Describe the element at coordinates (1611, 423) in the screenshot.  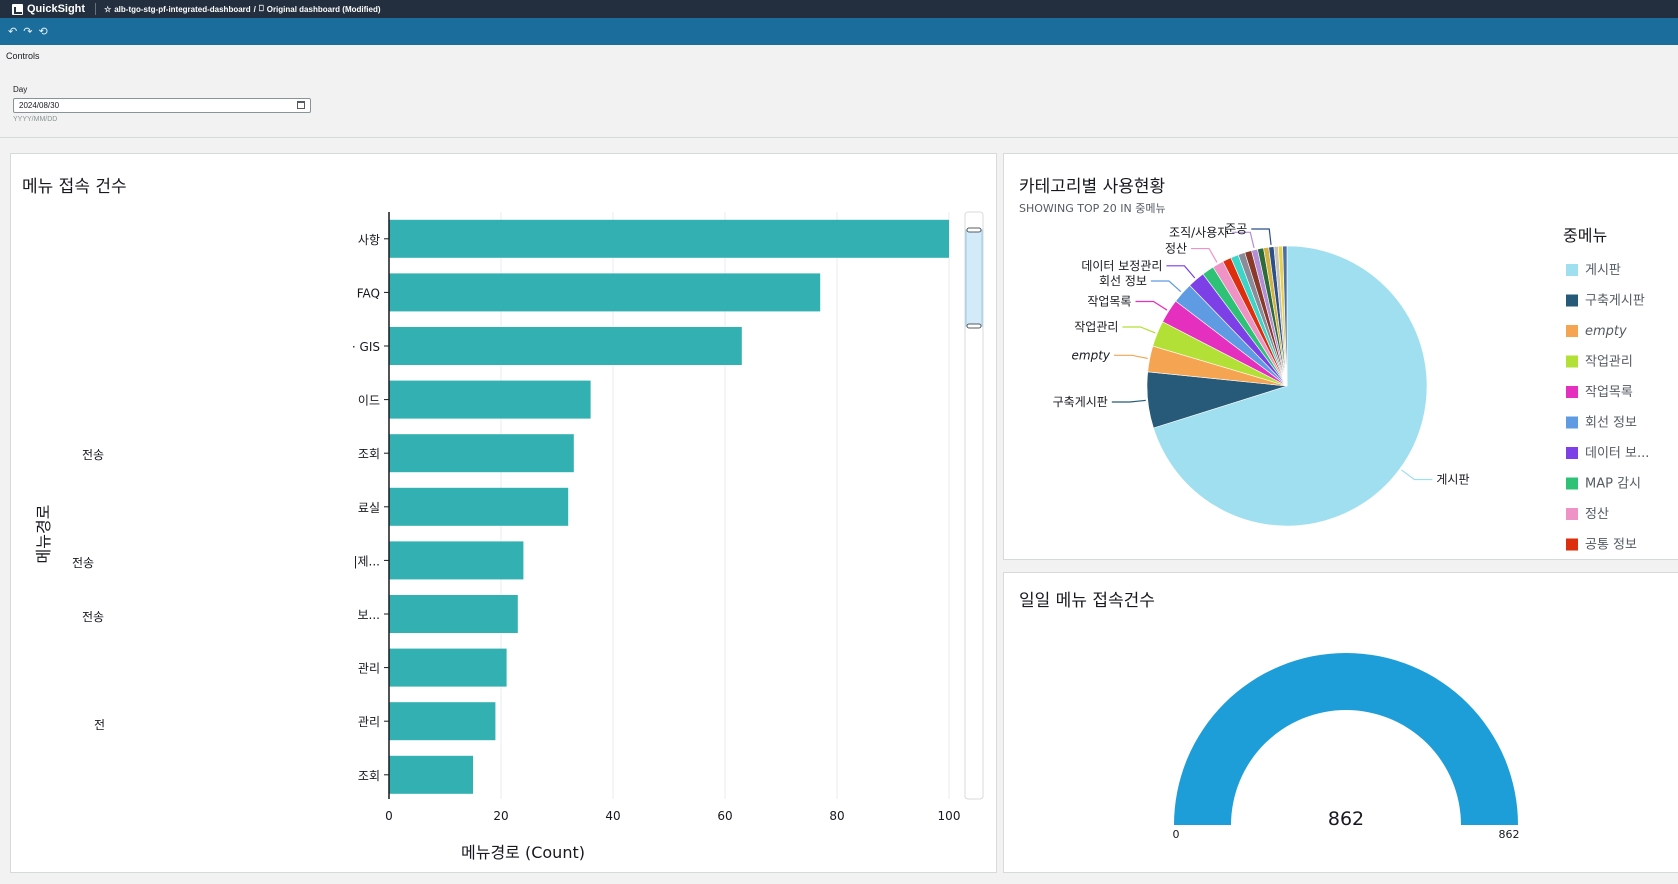
I see `pie-legend-label: 회선 정보` at that location.